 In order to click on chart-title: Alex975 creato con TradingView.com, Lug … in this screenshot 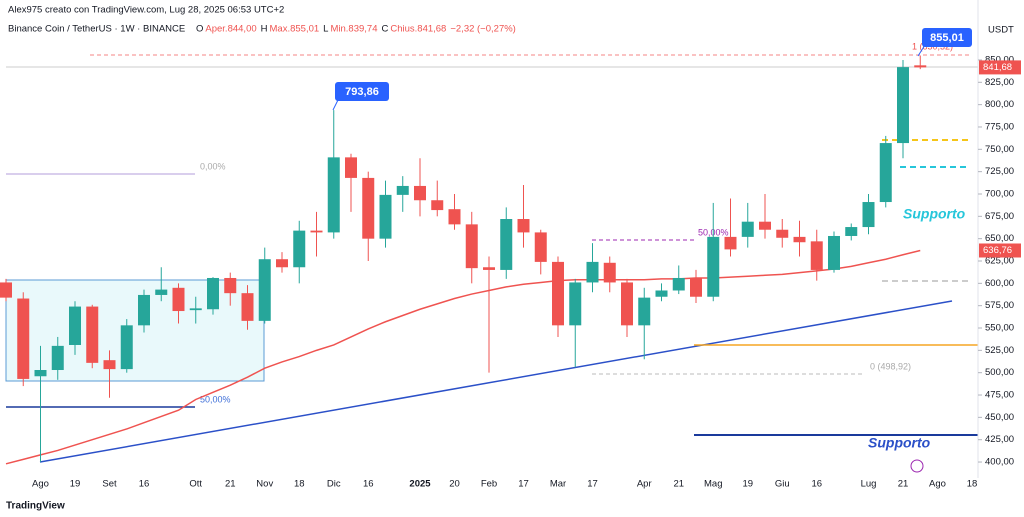, I will do `click(146, 10)`.